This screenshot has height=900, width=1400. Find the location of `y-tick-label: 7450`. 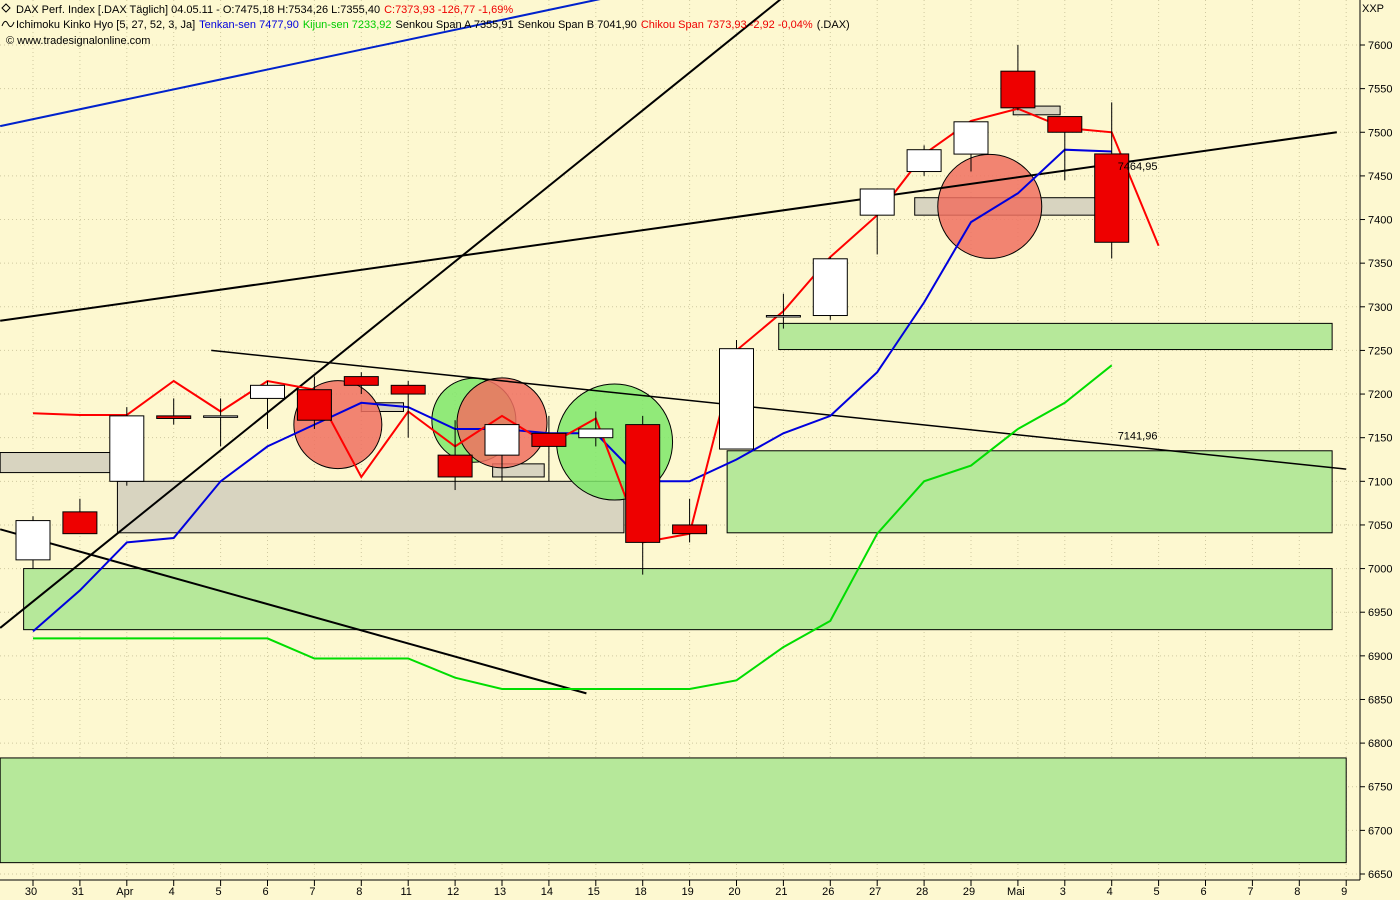

y-tick-label: 7450 is located at coordinates (1380, 177).